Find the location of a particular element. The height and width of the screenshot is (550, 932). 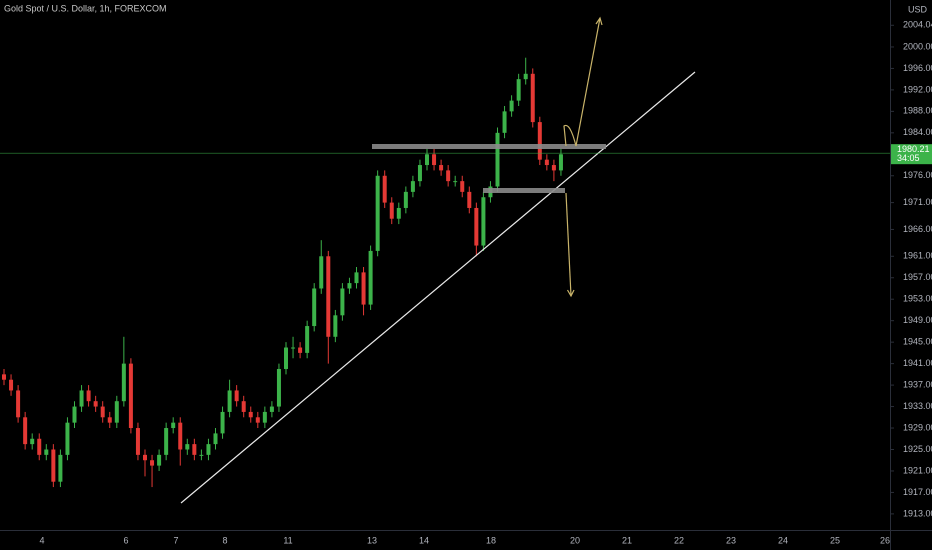

y-tick-label: 1949.00 is located at coordinates (917, 320).